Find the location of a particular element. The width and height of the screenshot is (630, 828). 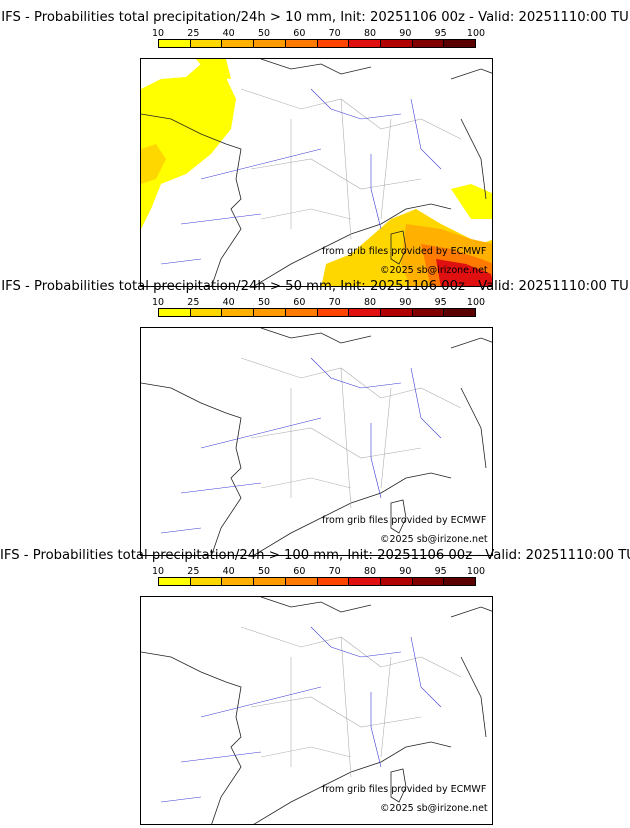

precip-area-channel is located at coordinates (213, 69).